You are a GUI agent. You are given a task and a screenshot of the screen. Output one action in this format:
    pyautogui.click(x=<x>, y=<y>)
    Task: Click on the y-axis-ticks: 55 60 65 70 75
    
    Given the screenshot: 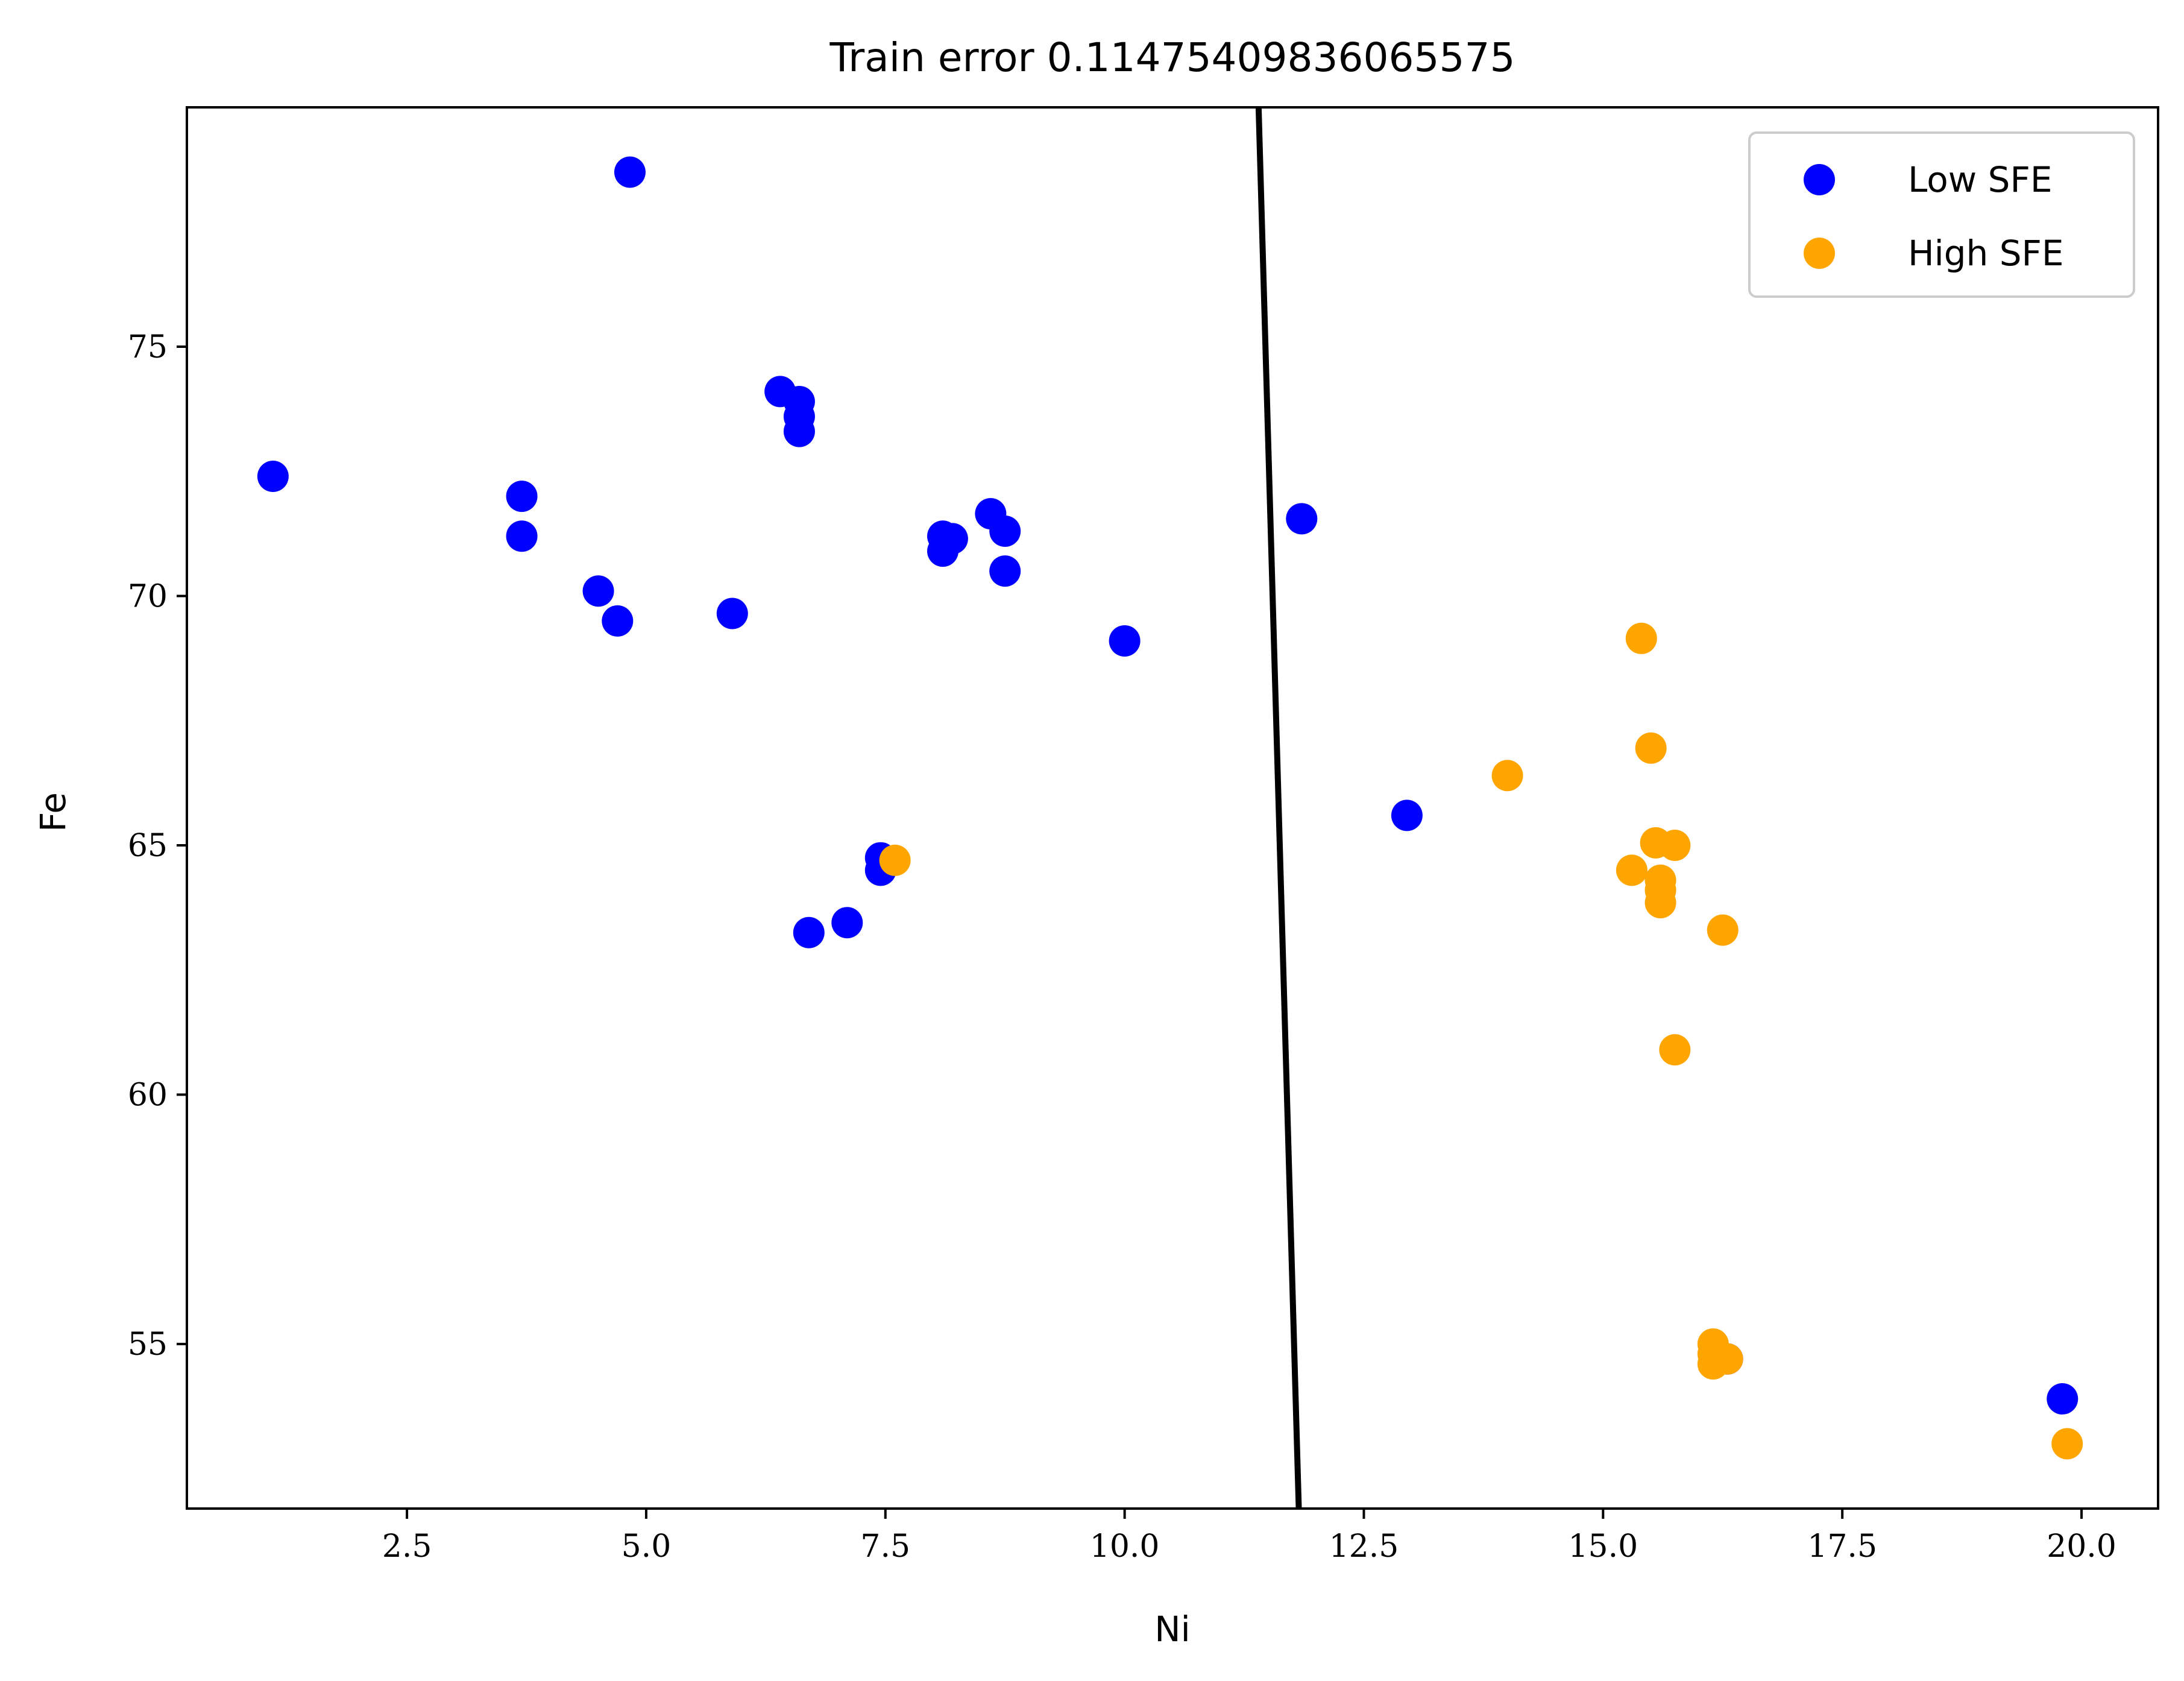 What is the action you would take?
    pyautogui.click(x=157, y=846)
    